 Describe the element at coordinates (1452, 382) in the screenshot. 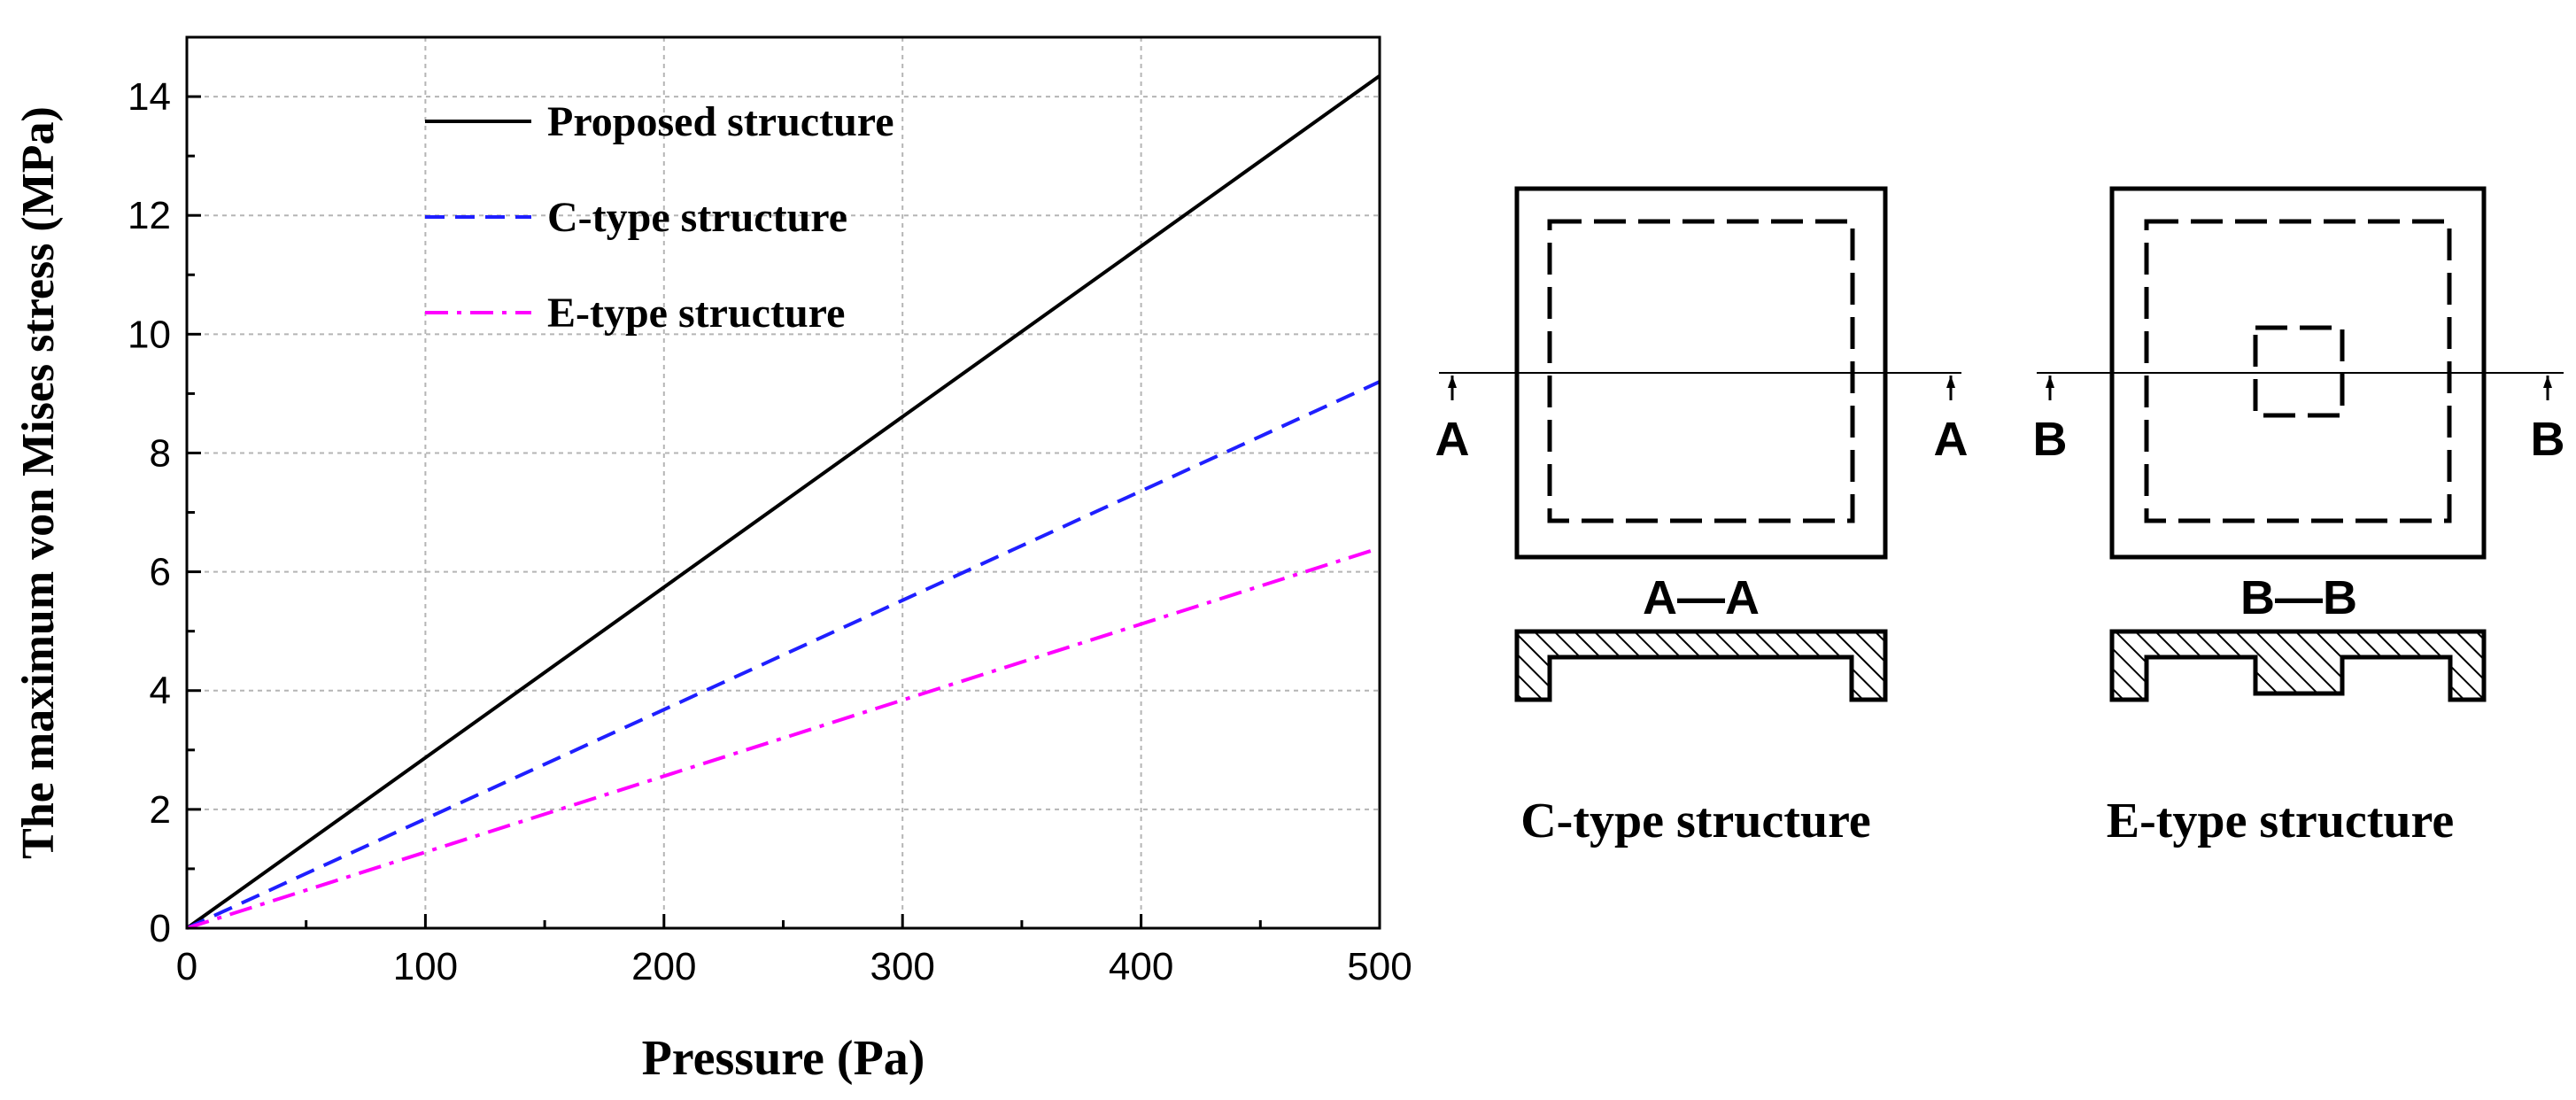

I see `c-type-arrowhead-left` at that location.